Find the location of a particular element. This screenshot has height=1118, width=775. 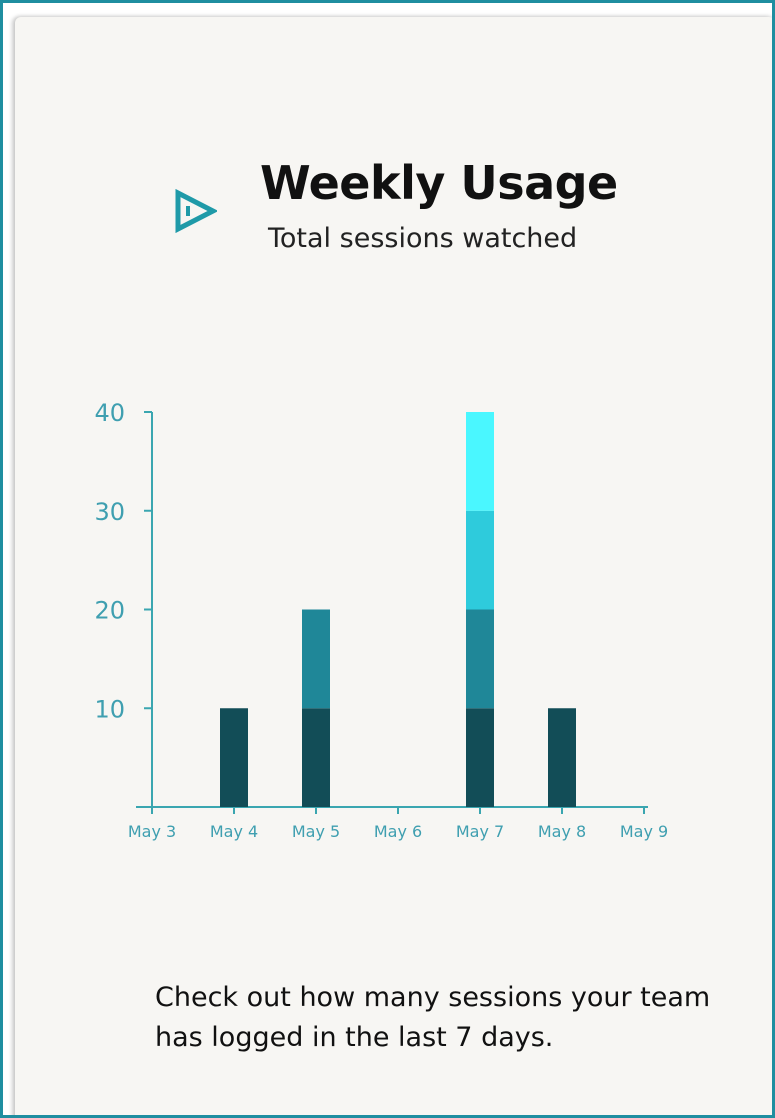

x-tick-label: May 7 is located at coordinates (480, 831).